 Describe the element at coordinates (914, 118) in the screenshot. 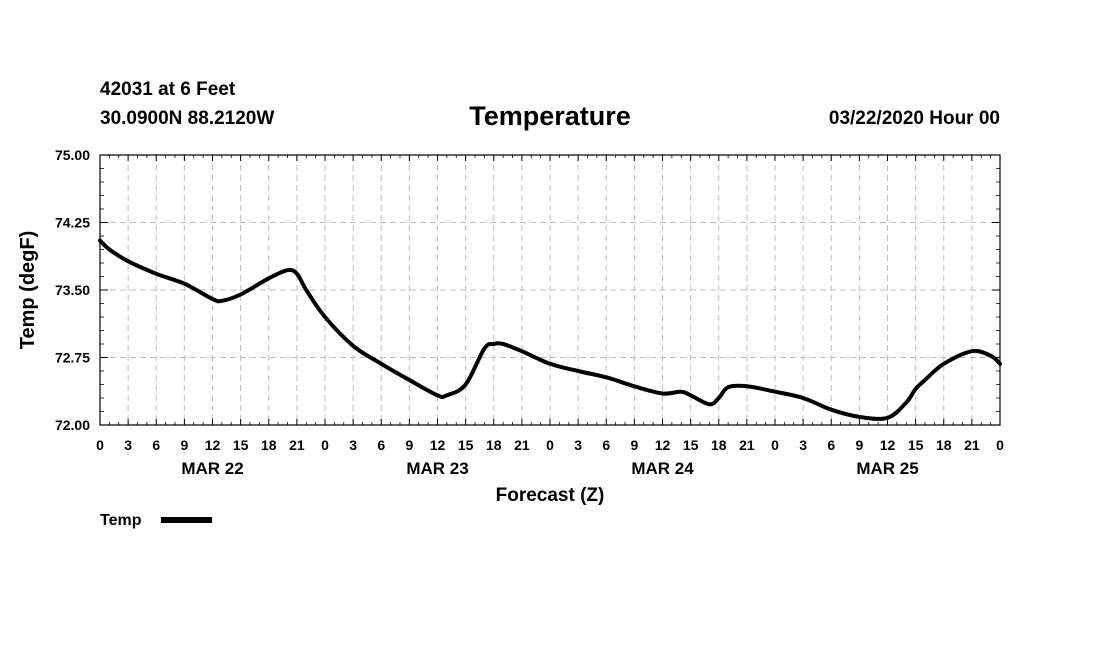

I see `datetime-label: 03/22/2020 Hour 00` at that location.